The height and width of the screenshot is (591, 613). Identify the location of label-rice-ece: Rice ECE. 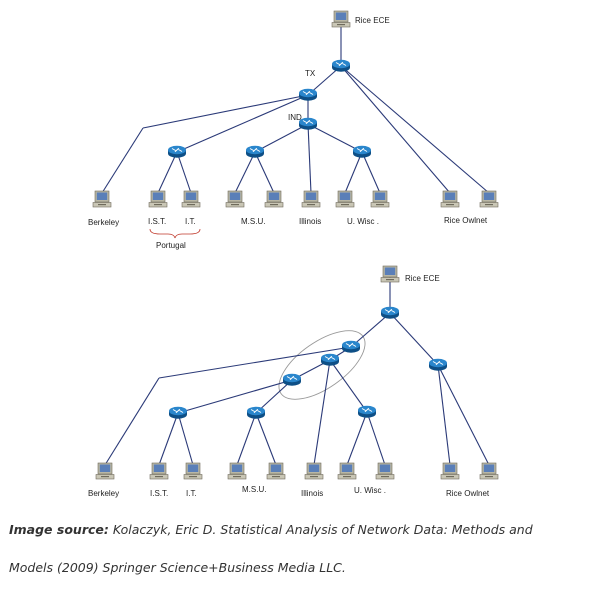
(372, 20).